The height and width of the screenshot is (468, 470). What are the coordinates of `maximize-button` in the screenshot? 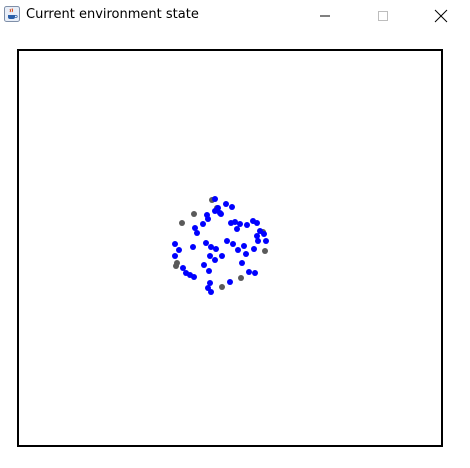 It's located at (383, 15).